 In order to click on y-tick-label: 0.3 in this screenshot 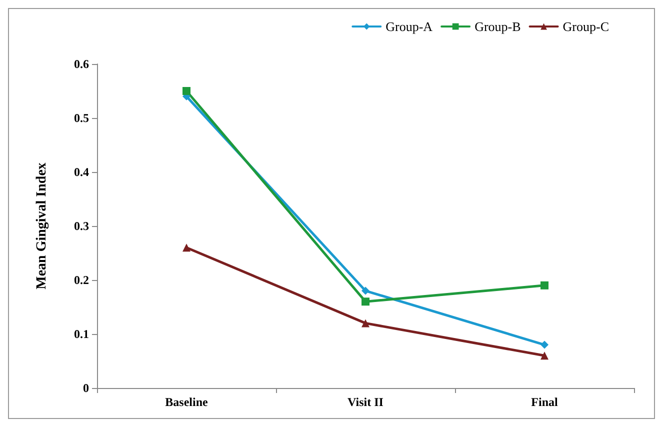, I will do `click(81, 226)`.